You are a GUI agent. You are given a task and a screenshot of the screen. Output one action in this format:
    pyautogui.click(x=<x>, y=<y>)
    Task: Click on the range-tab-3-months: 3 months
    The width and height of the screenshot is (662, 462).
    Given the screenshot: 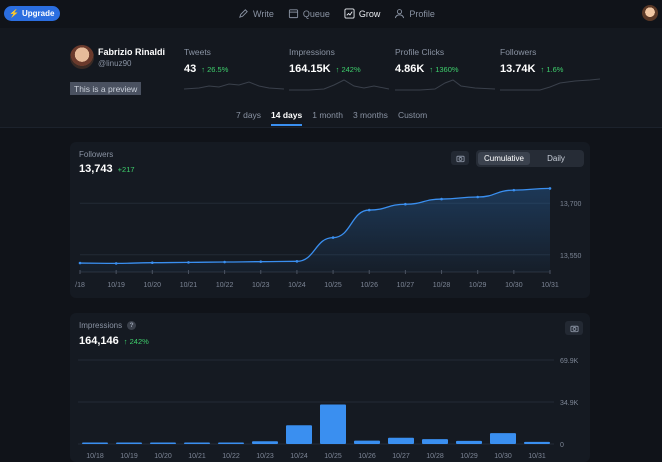 What is the action you would take?
    pyautogui.click(x=370, y=115)
    